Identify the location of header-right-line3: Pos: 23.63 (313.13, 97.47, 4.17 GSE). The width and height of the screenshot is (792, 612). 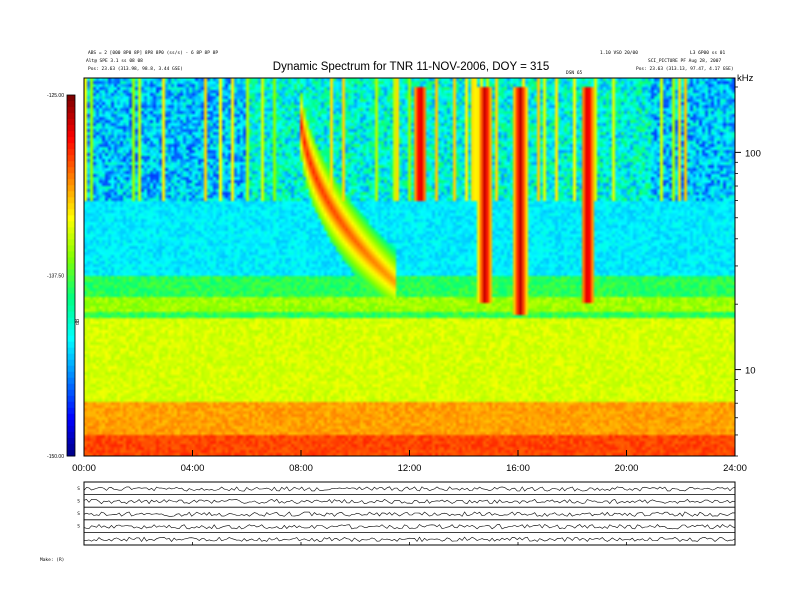
(685, 69).